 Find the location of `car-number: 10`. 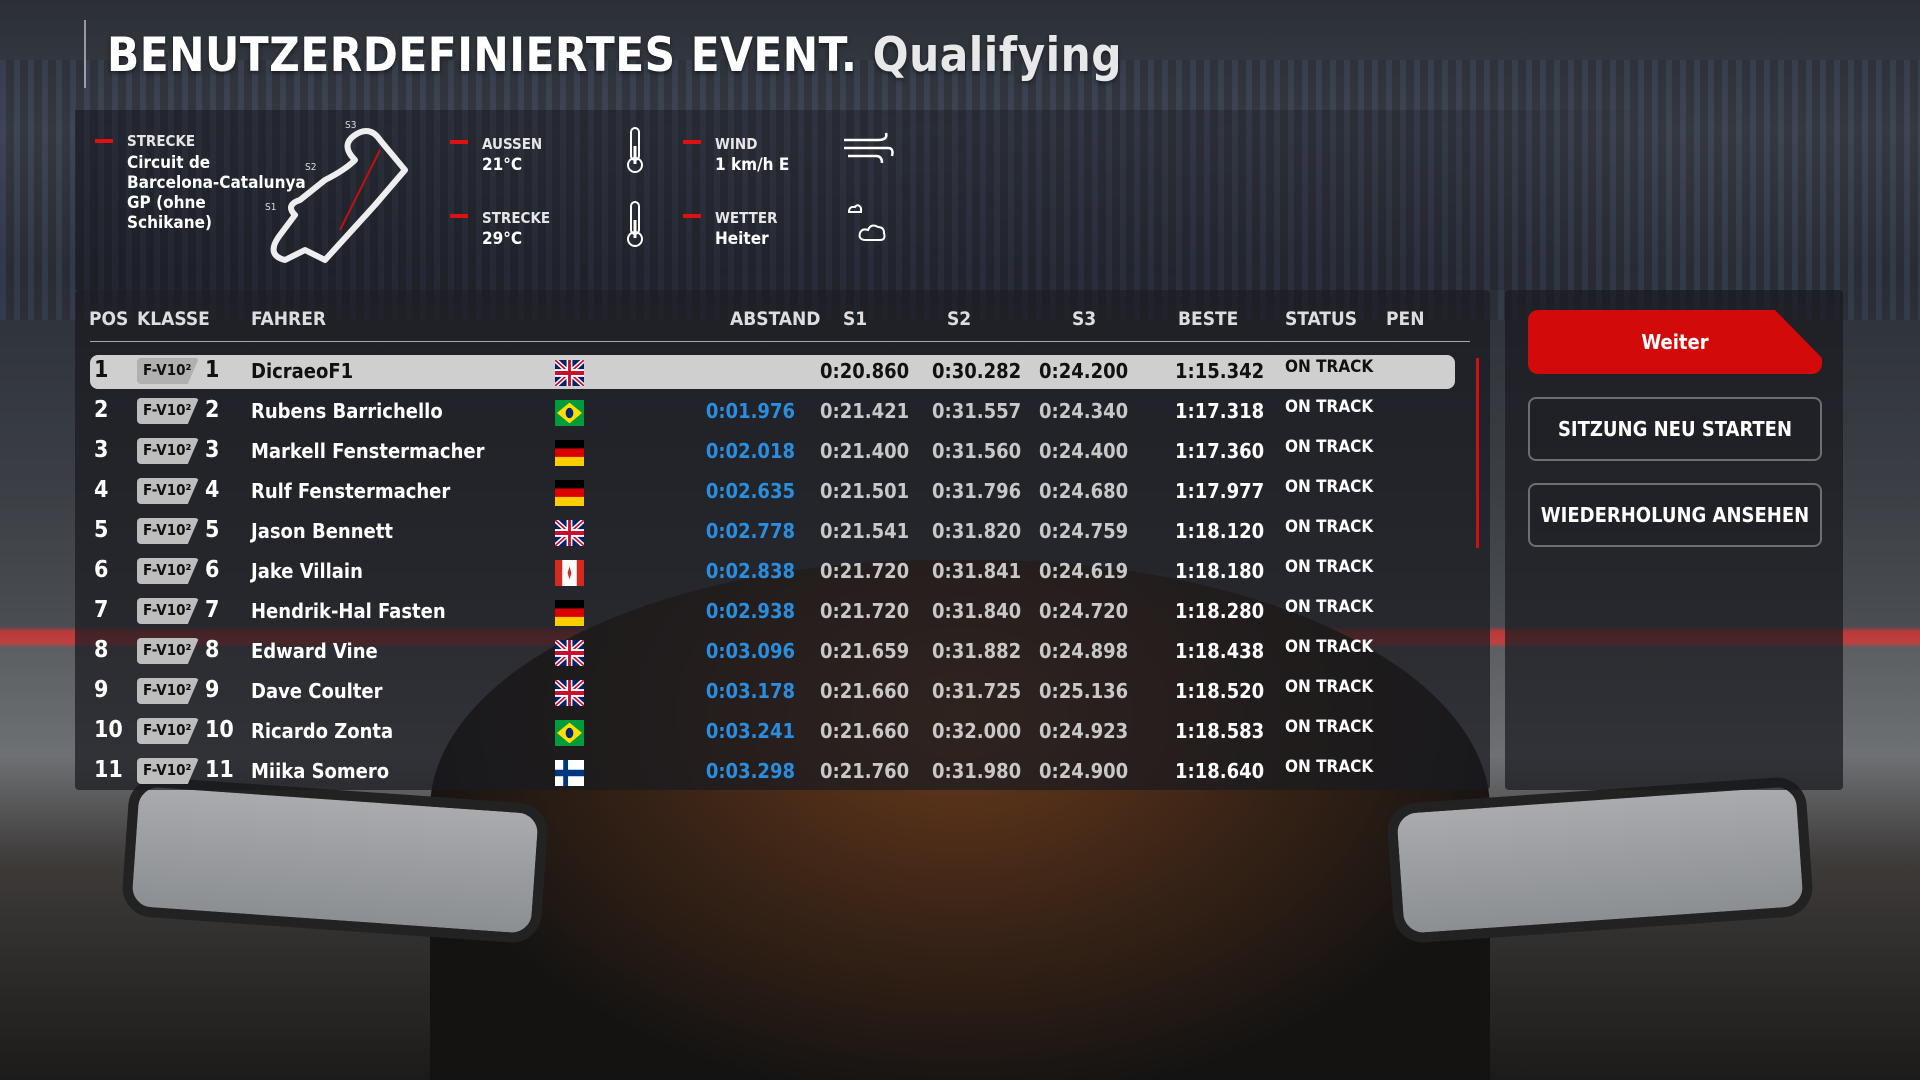

car-number: 10 is located at coordinates (219, 730).